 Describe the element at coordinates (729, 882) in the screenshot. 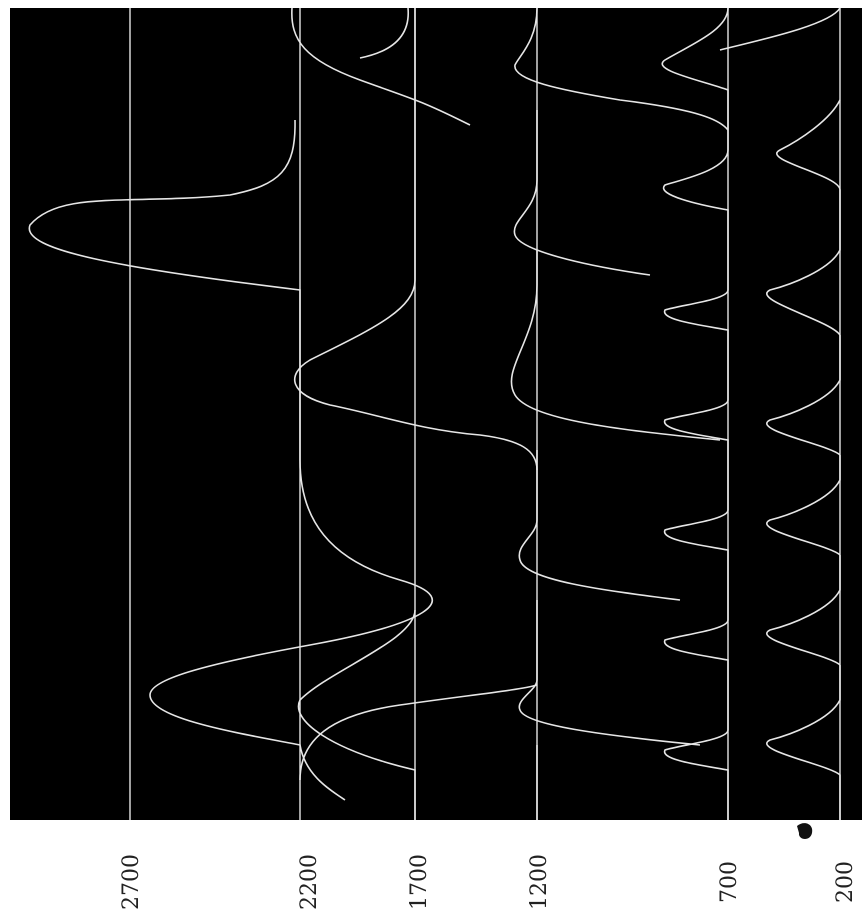

I see `tick-label-700: 700` at that location.